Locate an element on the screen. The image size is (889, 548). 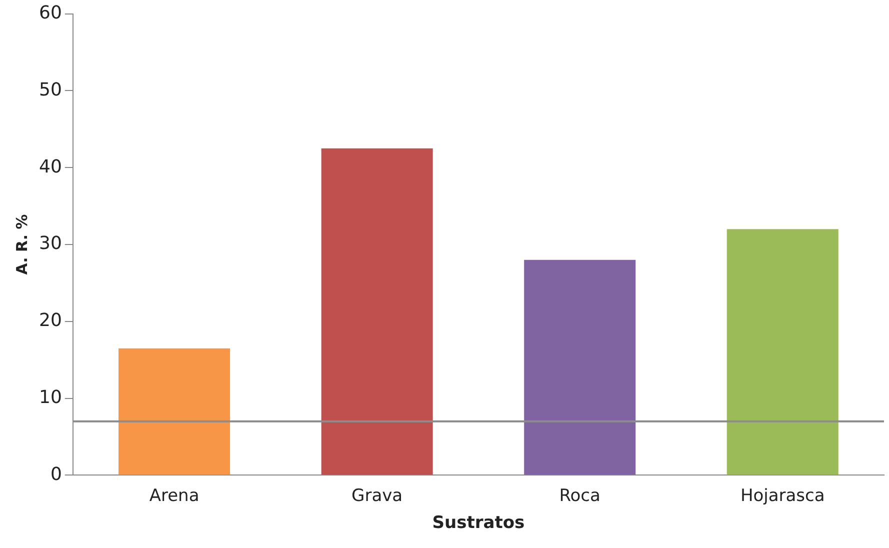
y-tick-label: 60 is located at coordinates (50, 13).